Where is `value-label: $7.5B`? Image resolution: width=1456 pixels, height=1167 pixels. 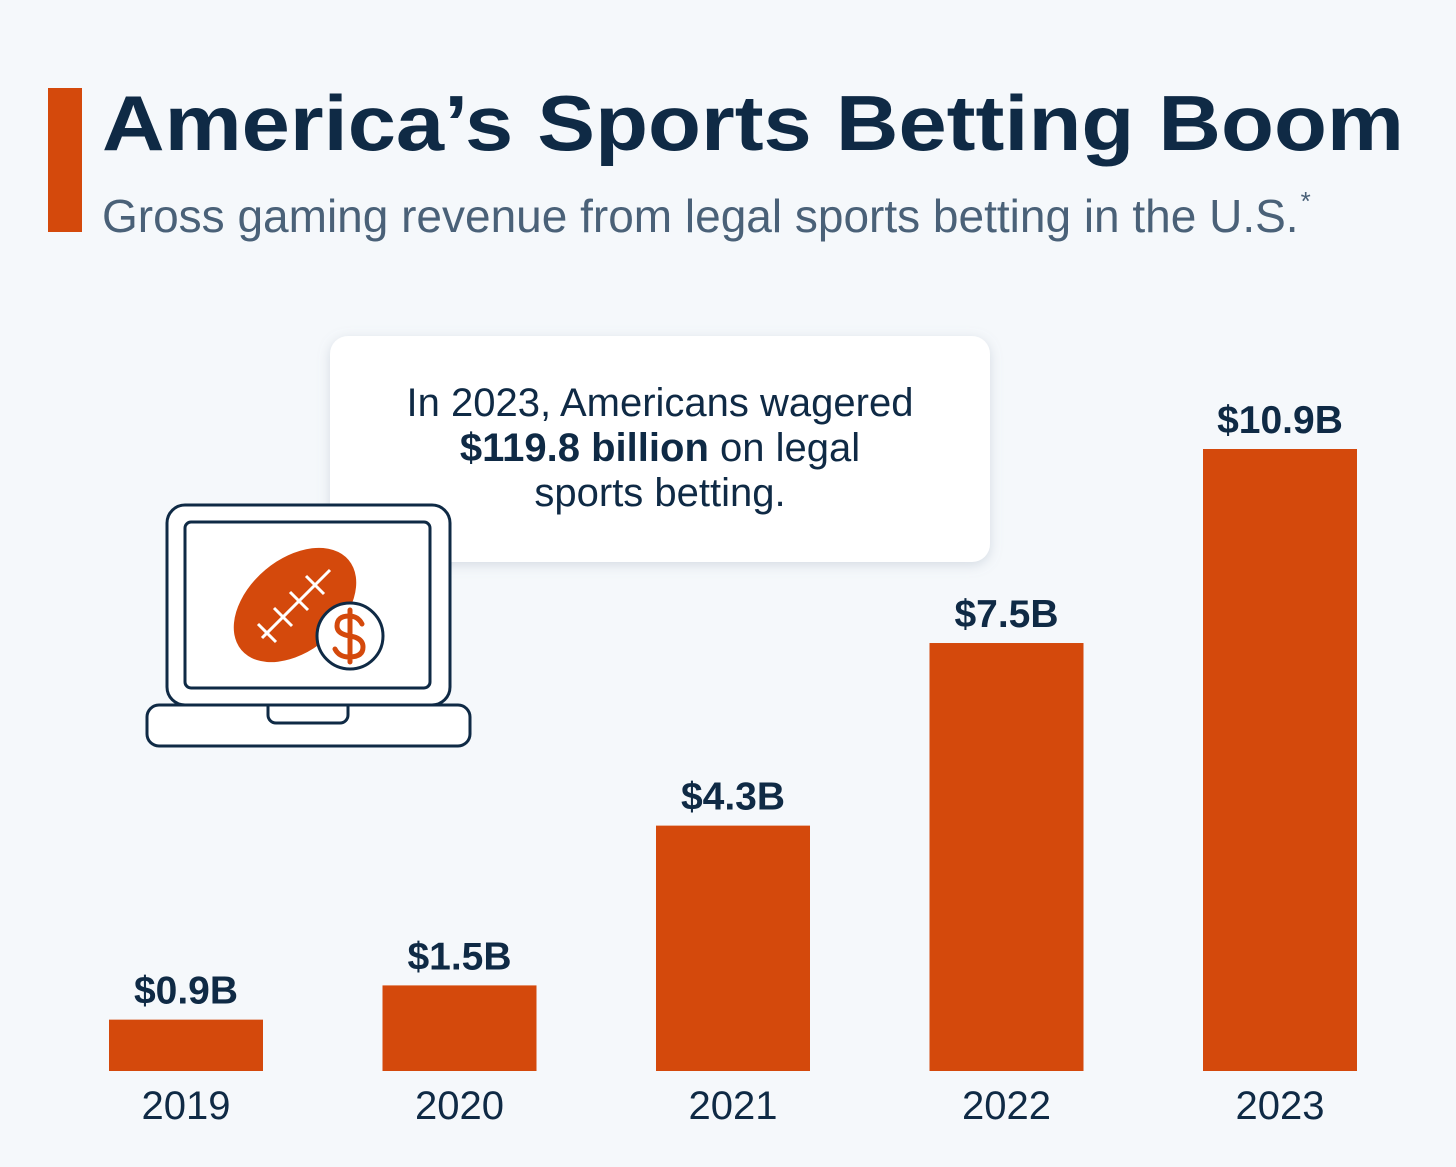
value-label: $7.5B is located at coordinates (1006, 614).